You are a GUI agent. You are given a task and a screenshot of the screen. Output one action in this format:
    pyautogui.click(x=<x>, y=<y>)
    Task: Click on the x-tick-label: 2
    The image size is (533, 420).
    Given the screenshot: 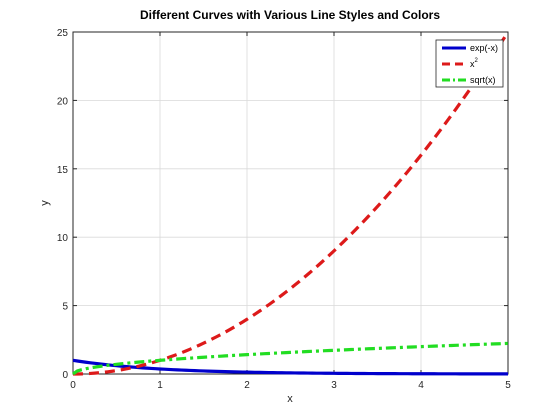 What is the action you would take?
    pyautogui.click(x=247, y=385)
    